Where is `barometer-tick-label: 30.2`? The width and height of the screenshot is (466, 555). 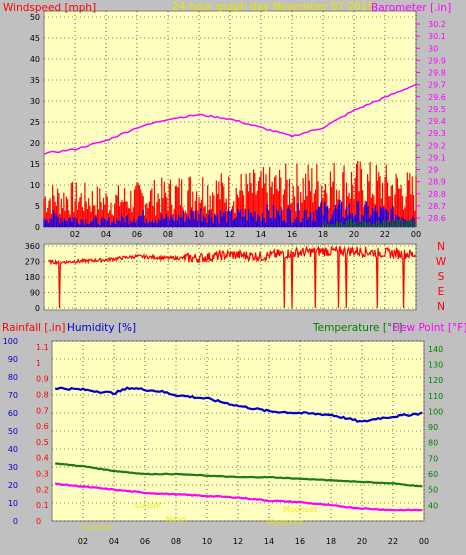 barometer-tick-label: 30.2 is located at coordinates (437, 24).